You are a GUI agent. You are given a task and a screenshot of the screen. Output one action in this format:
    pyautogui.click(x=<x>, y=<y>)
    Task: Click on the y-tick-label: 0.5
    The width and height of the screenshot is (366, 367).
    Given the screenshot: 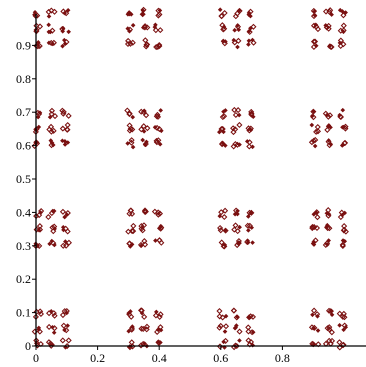 What is the action you would take?
    pyautogui.click(x=23, y=179)
    